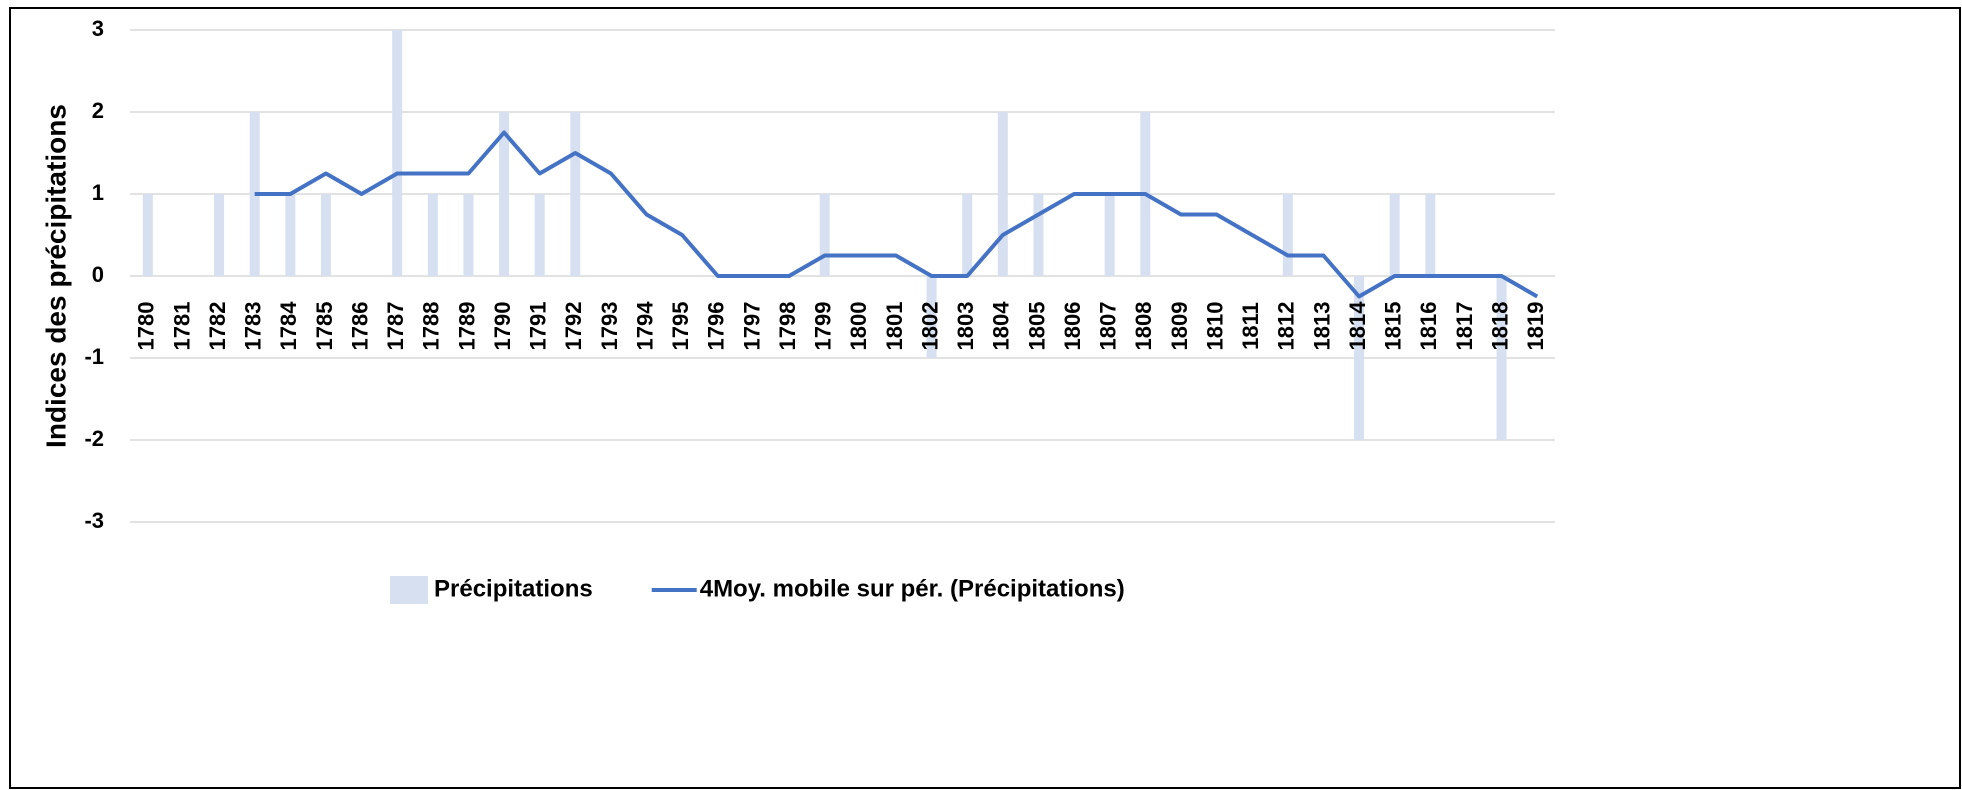 The image size is (1962, 790). What do you see at coordinates (1108, 326) in the screenshot?
I see `x-tick-label: 1807` at bounding box center [1108, 326].